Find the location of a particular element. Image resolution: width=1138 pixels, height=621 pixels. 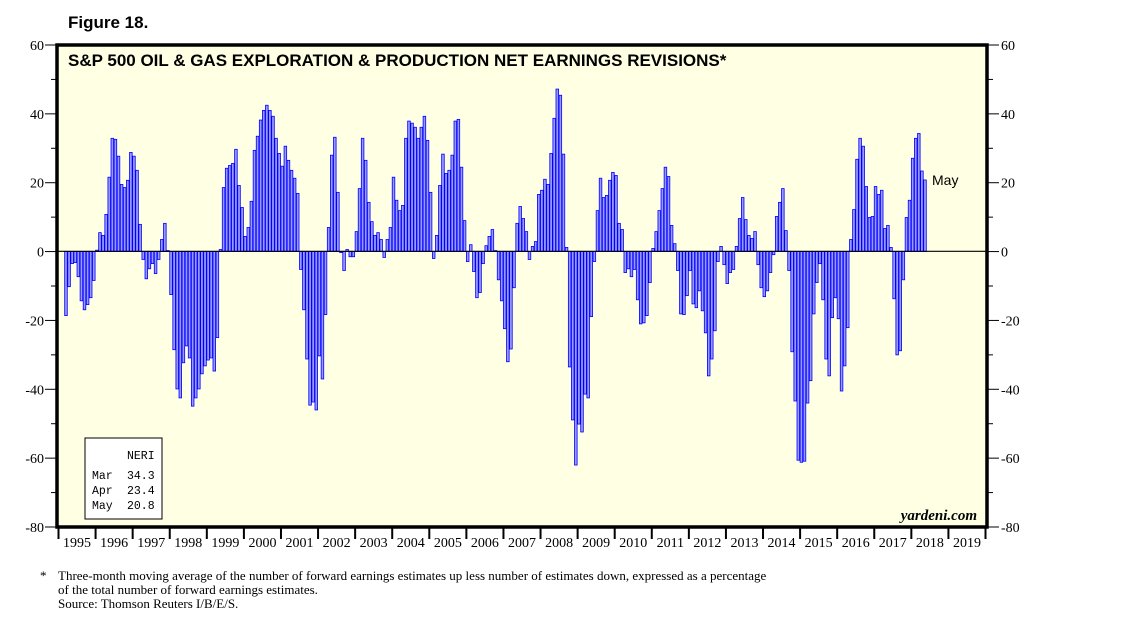

footnote-star: * is located at coordinates (43, 575).